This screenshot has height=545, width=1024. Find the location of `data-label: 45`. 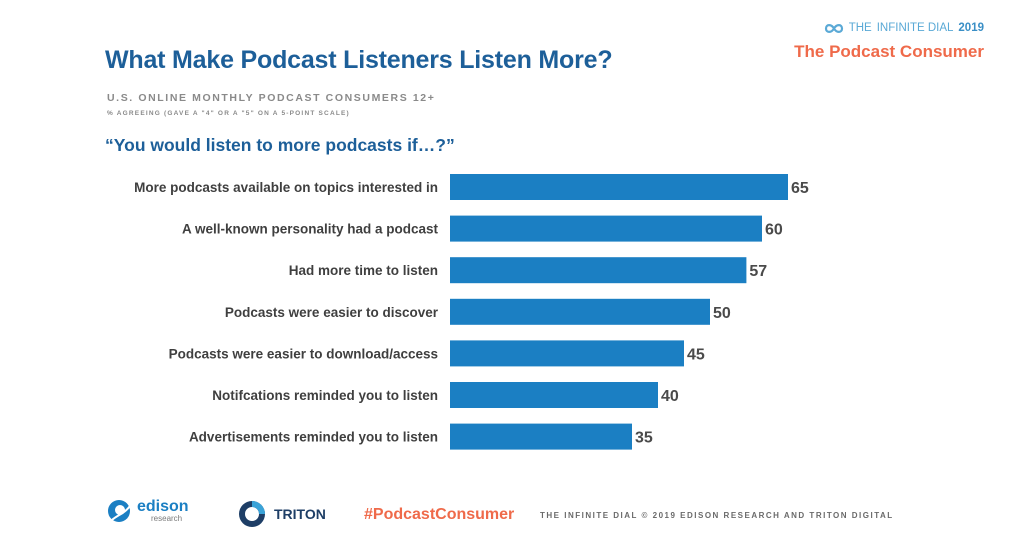

data-label: 45 is located at coordinates (696, 354).